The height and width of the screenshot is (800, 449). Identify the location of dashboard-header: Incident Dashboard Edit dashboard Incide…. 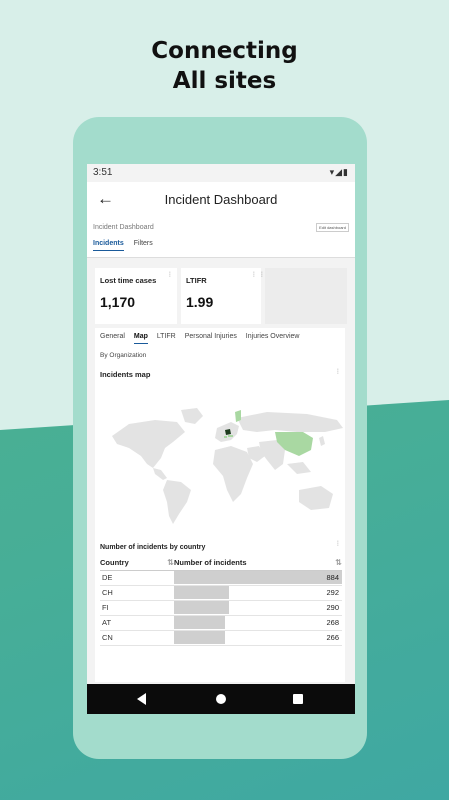
(221, 238).